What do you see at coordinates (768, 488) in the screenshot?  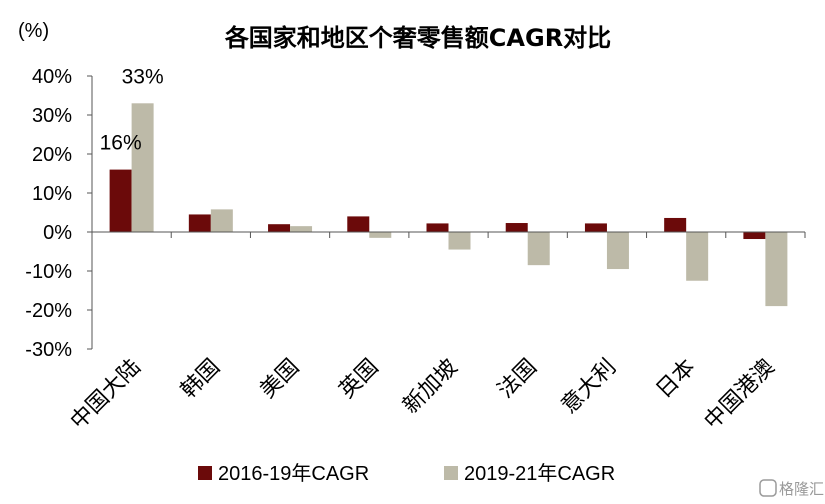 I see `watermark-logo-icon` at bounding box center [768, 488].